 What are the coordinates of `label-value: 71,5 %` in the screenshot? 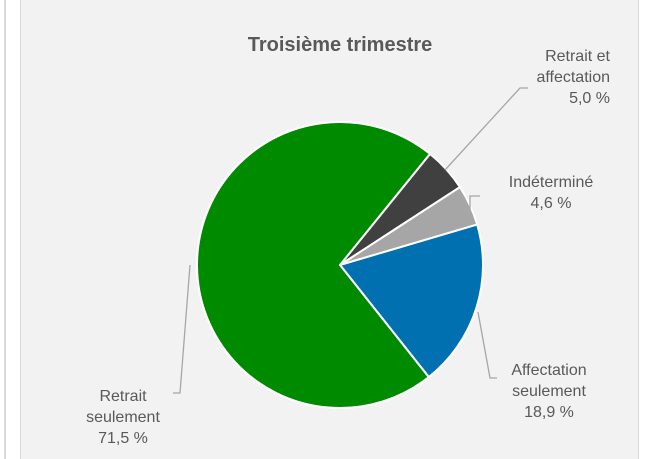 It's located at (123, 438).